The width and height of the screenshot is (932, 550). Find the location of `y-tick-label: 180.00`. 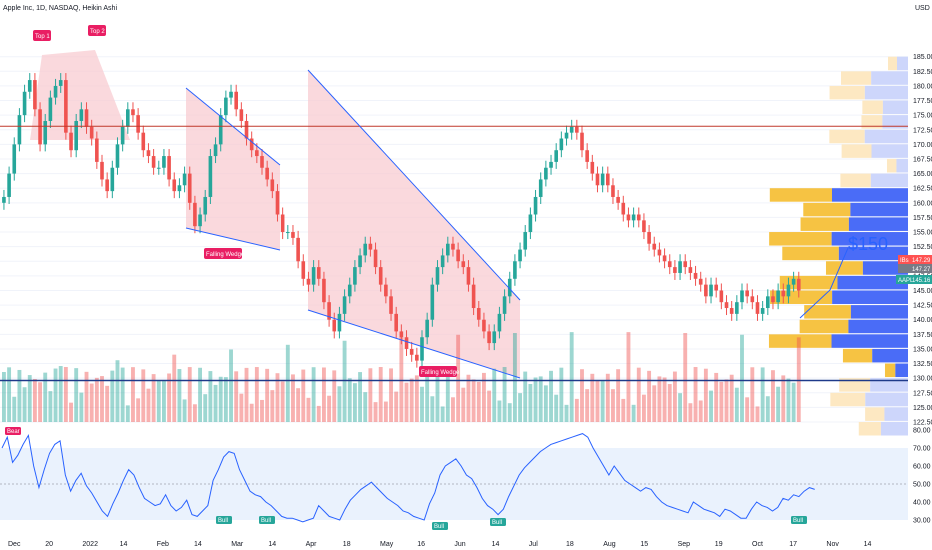

y-tick-label: 180.00 is located at coordinates (922, 86).